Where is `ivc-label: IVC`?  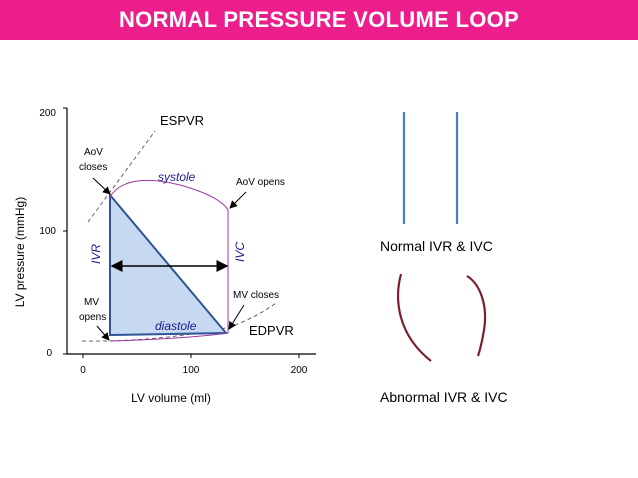
ivc-label: IVC is located at coordinates (240, 252).